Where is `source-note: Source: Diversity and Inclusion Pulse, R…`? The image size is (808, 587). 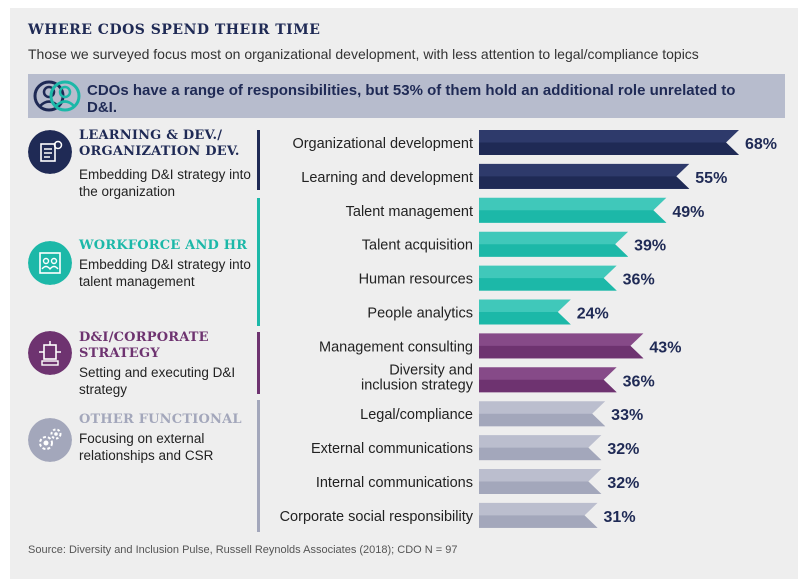 source-note: Source: Diversity and Inclusion Pulse, R… is located at coordinates (243, 550).